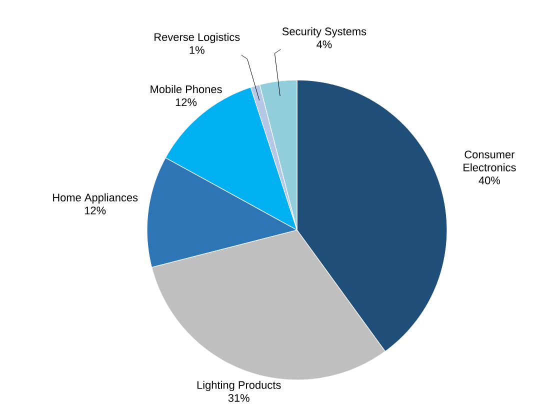 The height and width of the screenshot is (416, 542). Describe the element at coordinates (186, 89) in the screenshot. I see `slice-label: Mobile Phones` at that location.